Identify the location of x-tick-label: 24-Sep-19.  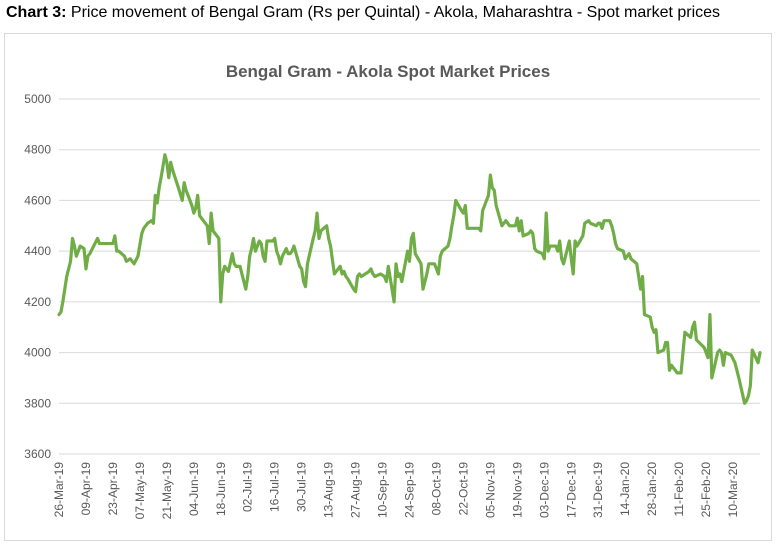
(410, 490).